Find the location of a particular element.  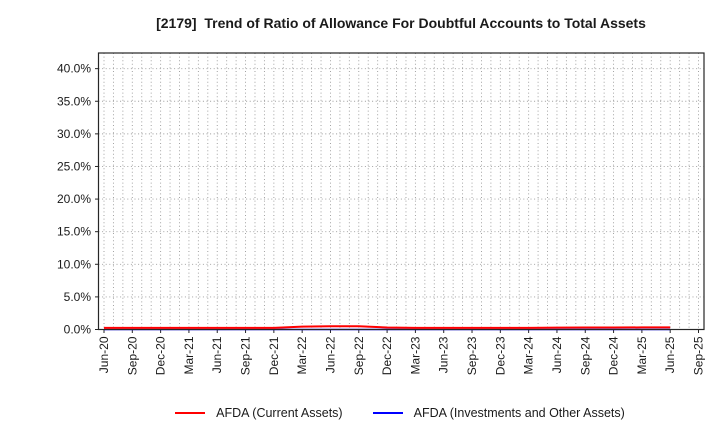

x-tick-label: Mar-24 is located at coordinates (529, 355).